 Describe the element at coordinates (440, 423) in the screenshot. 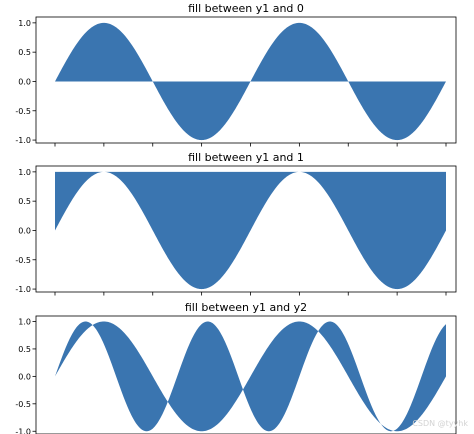

I see `watermark: CSDN @tyyhk` at that location.